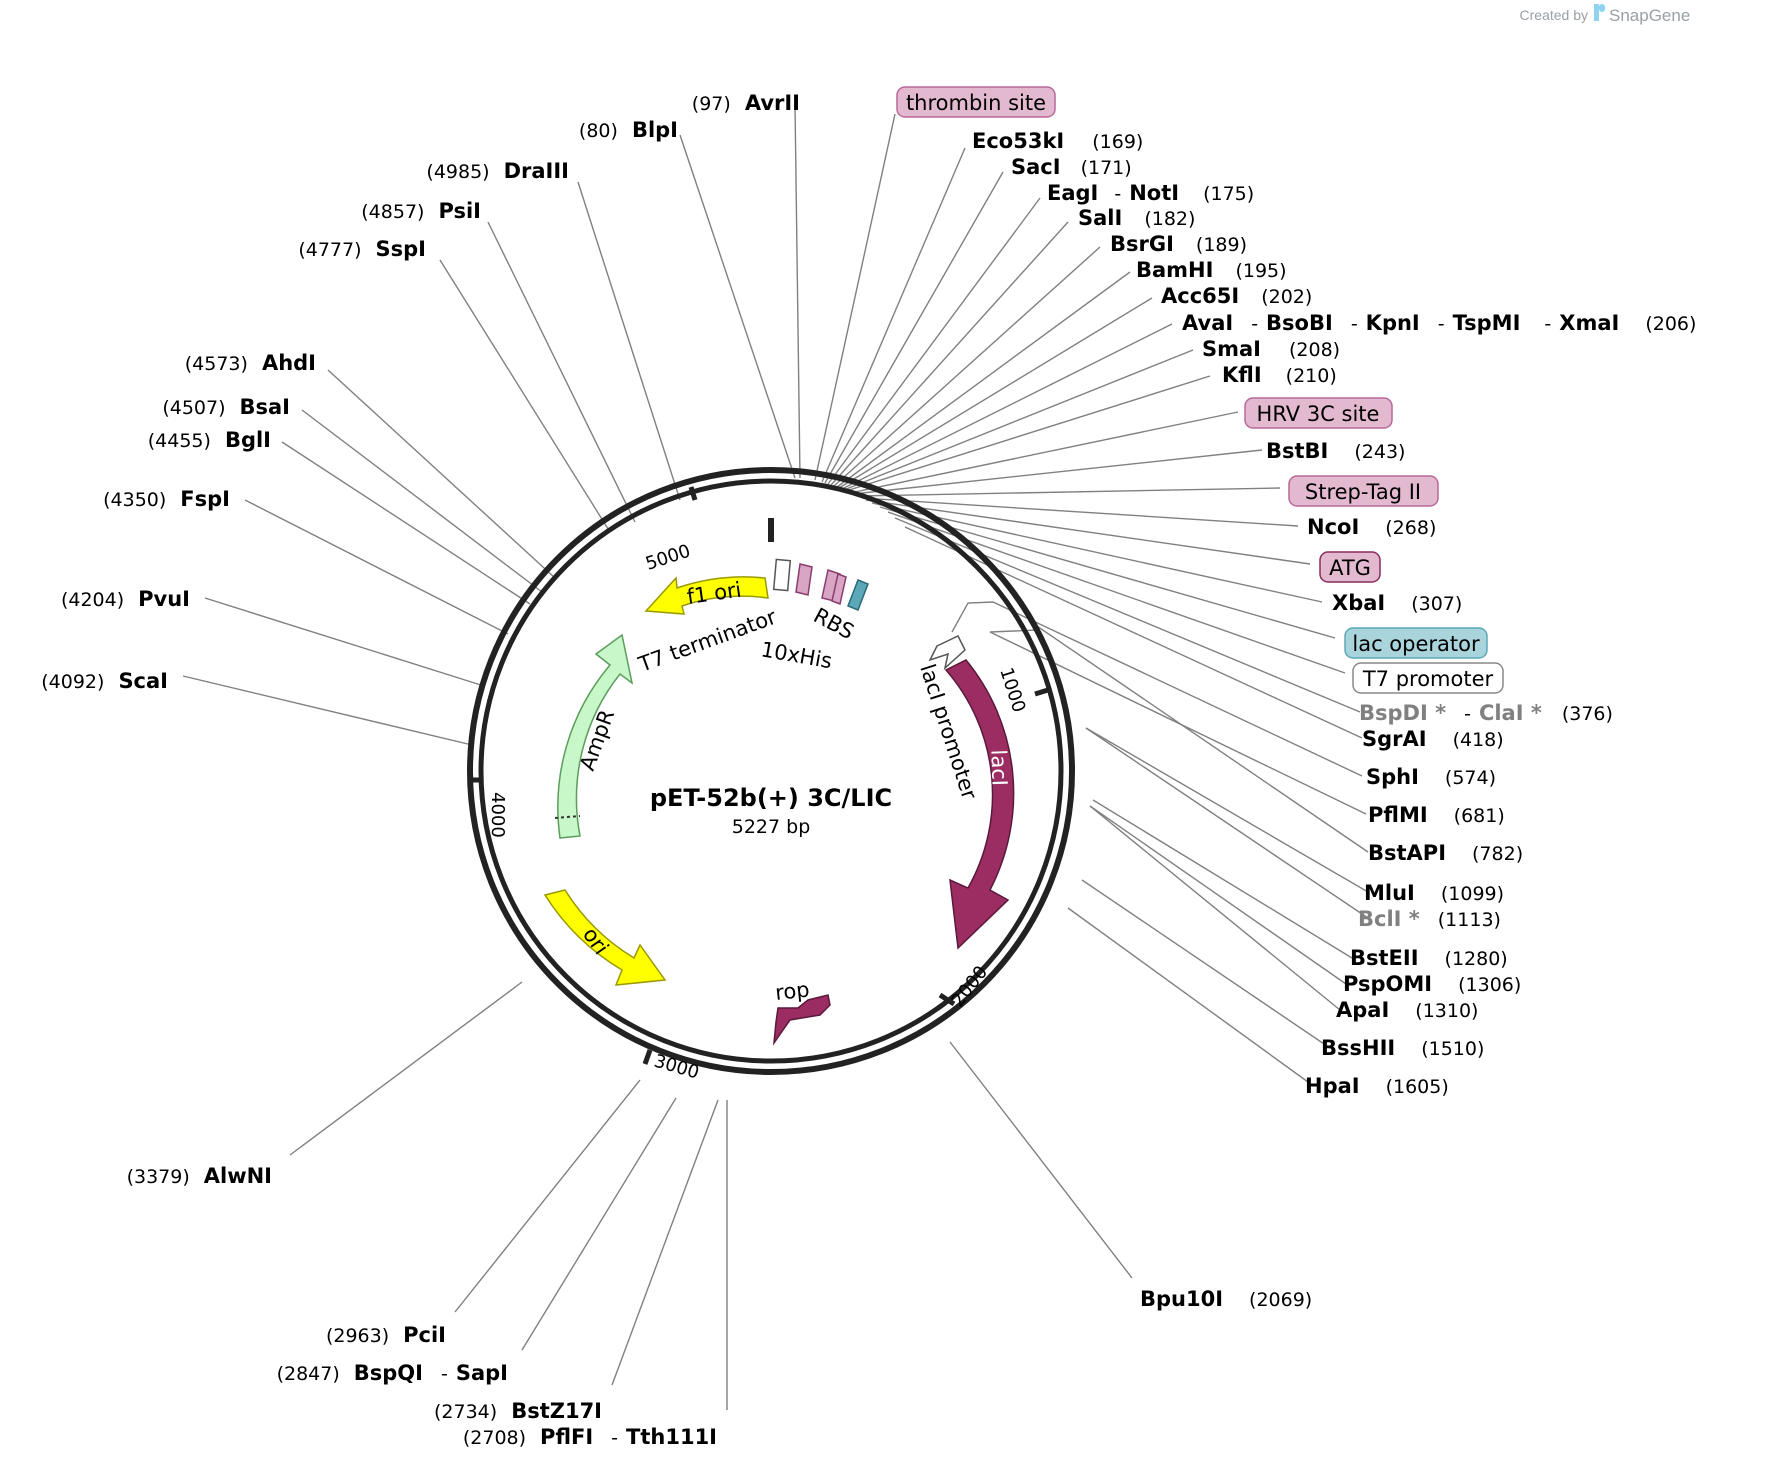 The width and height of the screenshot is (1776, 1466). Describe the element at coordinates (104, 681) in the screenshot. I see `site-scai: (4092) ScaI` at that location.